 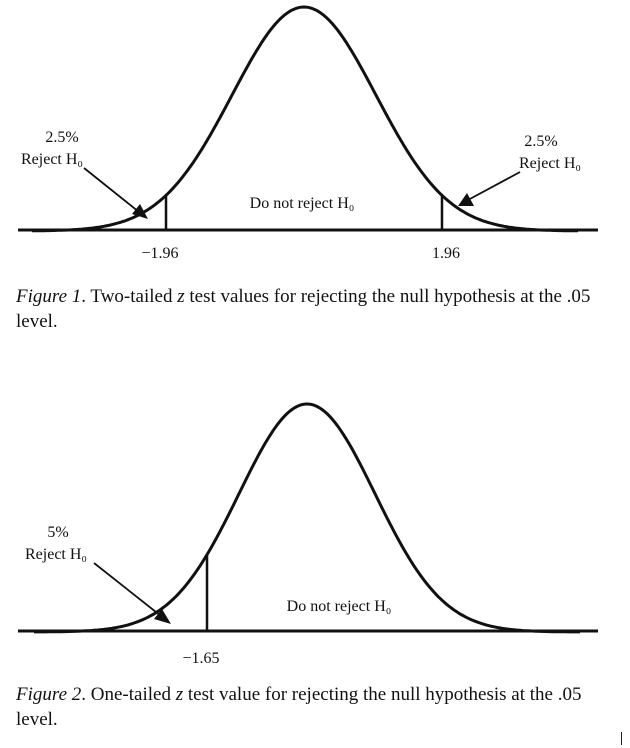 What do you see at coordinates (550, 163) in the screenshot?
I see `figure1-right-reject-label: Reject H₀` at bounding box center [550, 163].